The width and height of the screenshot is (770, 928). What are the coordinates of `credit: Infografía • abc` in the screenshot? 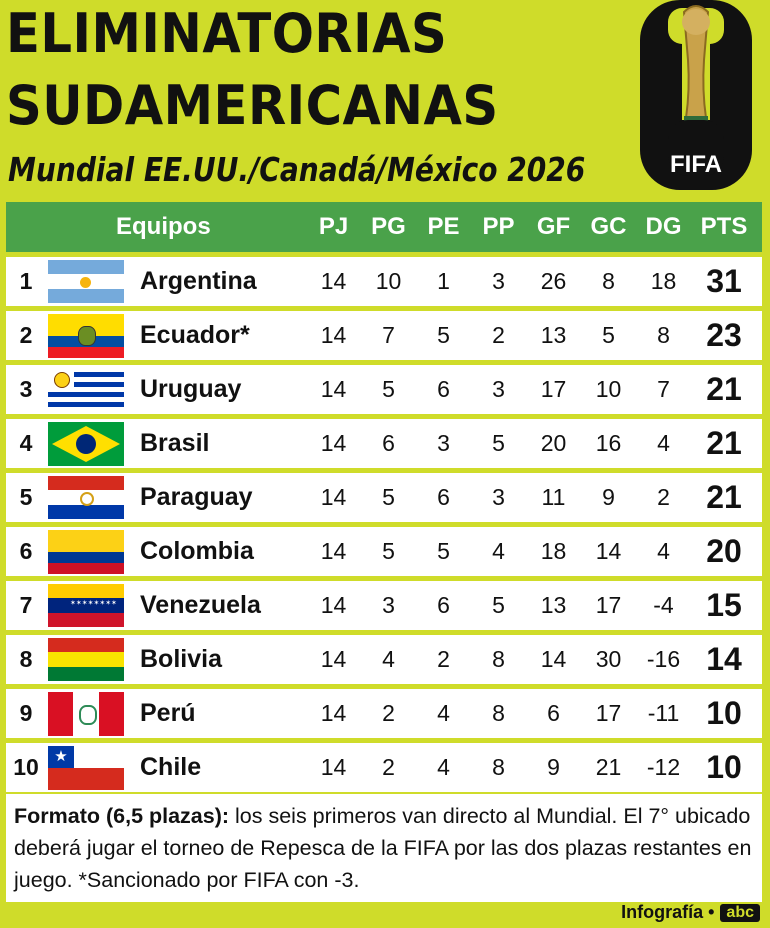 It's located at (690, 912).